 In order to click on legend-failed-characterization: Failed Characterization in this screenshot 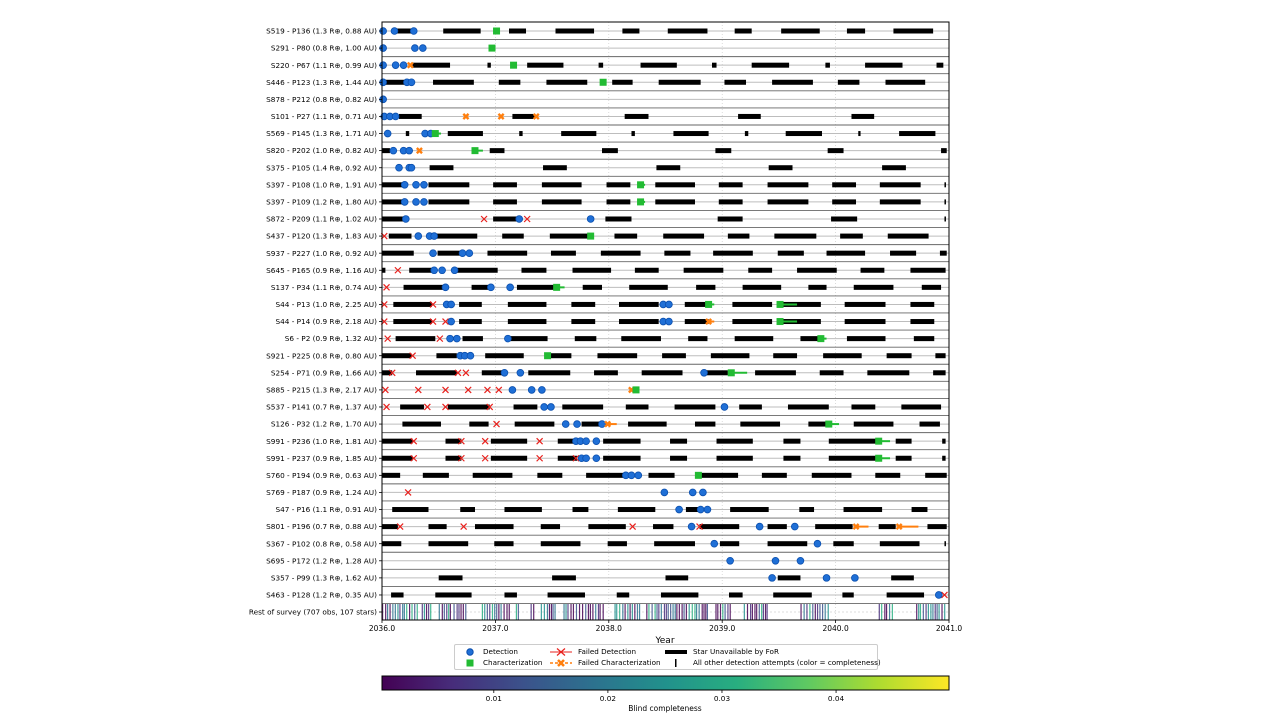, I will do `click(605, 662)`.